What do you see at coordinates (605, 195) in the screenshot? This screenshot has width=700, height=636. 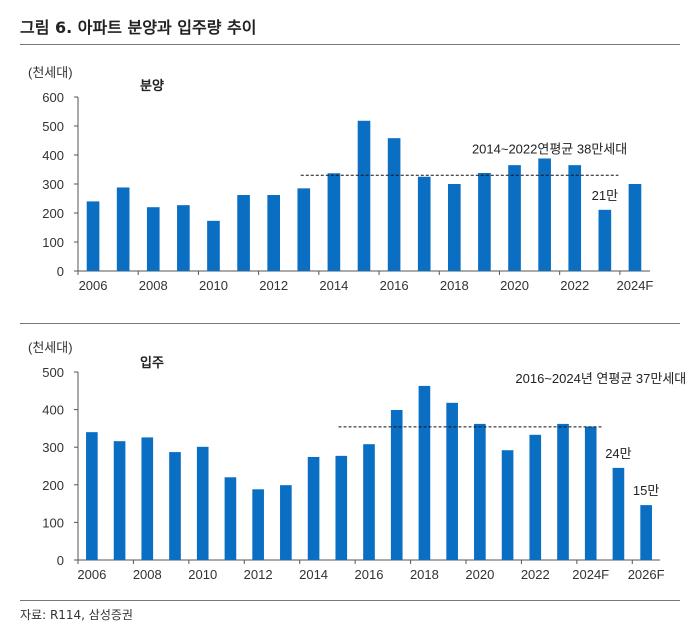 I see `data-annotation: 21만` at bounding box center [605, 195].